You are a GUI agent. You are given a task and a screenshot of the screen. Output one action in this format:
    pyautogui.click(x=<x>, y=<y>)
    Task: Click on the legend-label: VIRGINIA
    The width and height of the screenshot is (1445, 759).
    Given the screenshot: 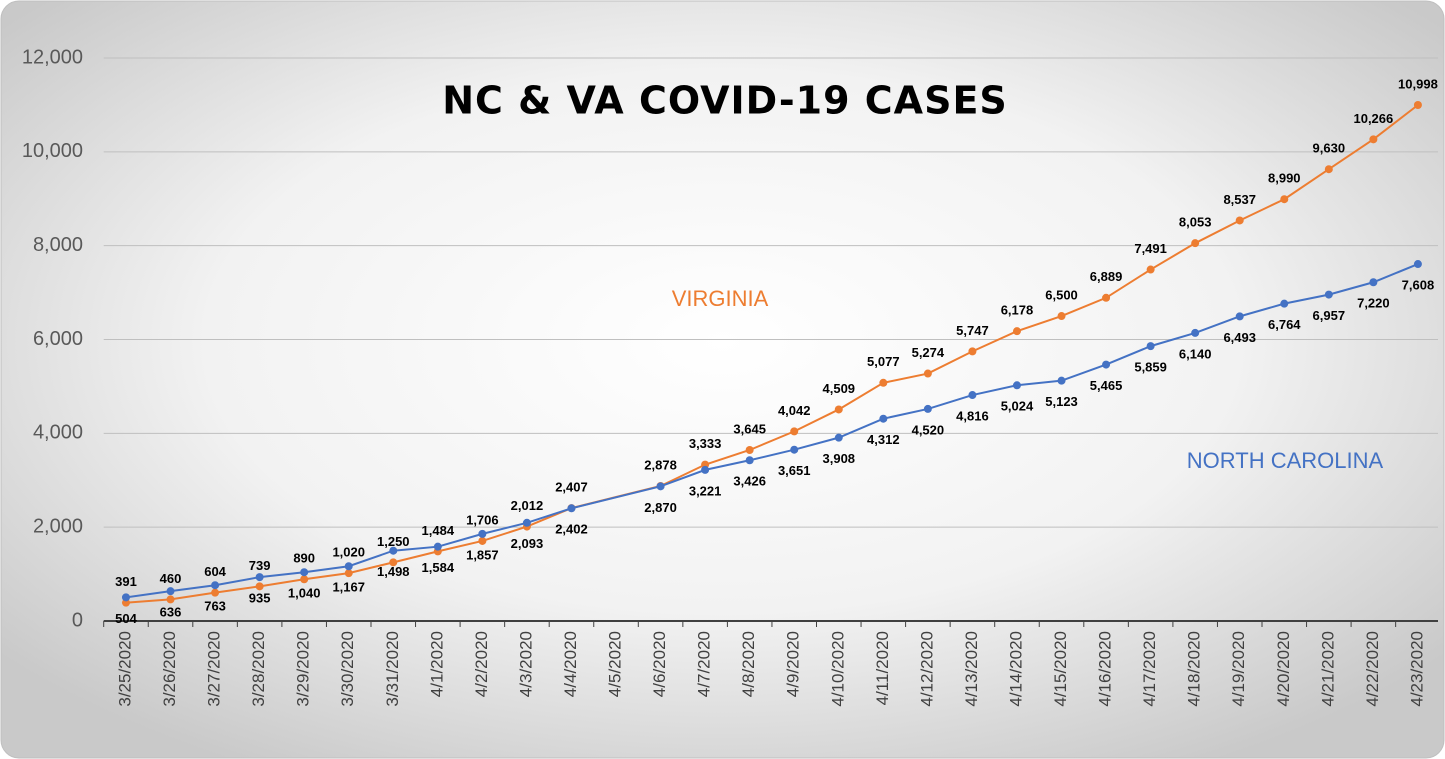 What is the action you would take?
    pyautogui.click(x=720, y=298)
    